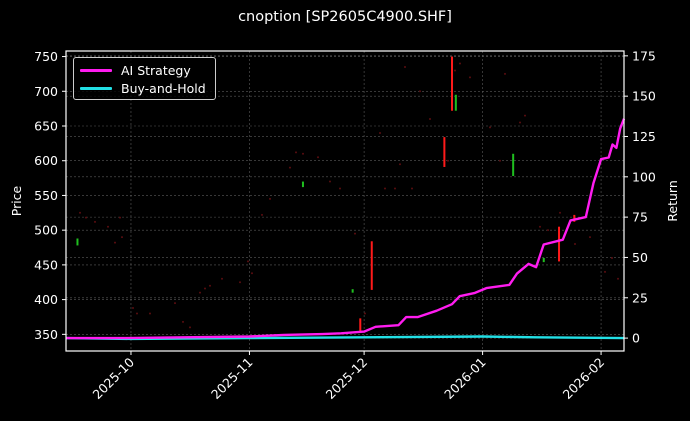 This screenshot has width=690, height=421. What do you see at coordinates (46, 299) in the screenshot?
I see `y-left-tick-label: 400` at bounding box center [46, 299].